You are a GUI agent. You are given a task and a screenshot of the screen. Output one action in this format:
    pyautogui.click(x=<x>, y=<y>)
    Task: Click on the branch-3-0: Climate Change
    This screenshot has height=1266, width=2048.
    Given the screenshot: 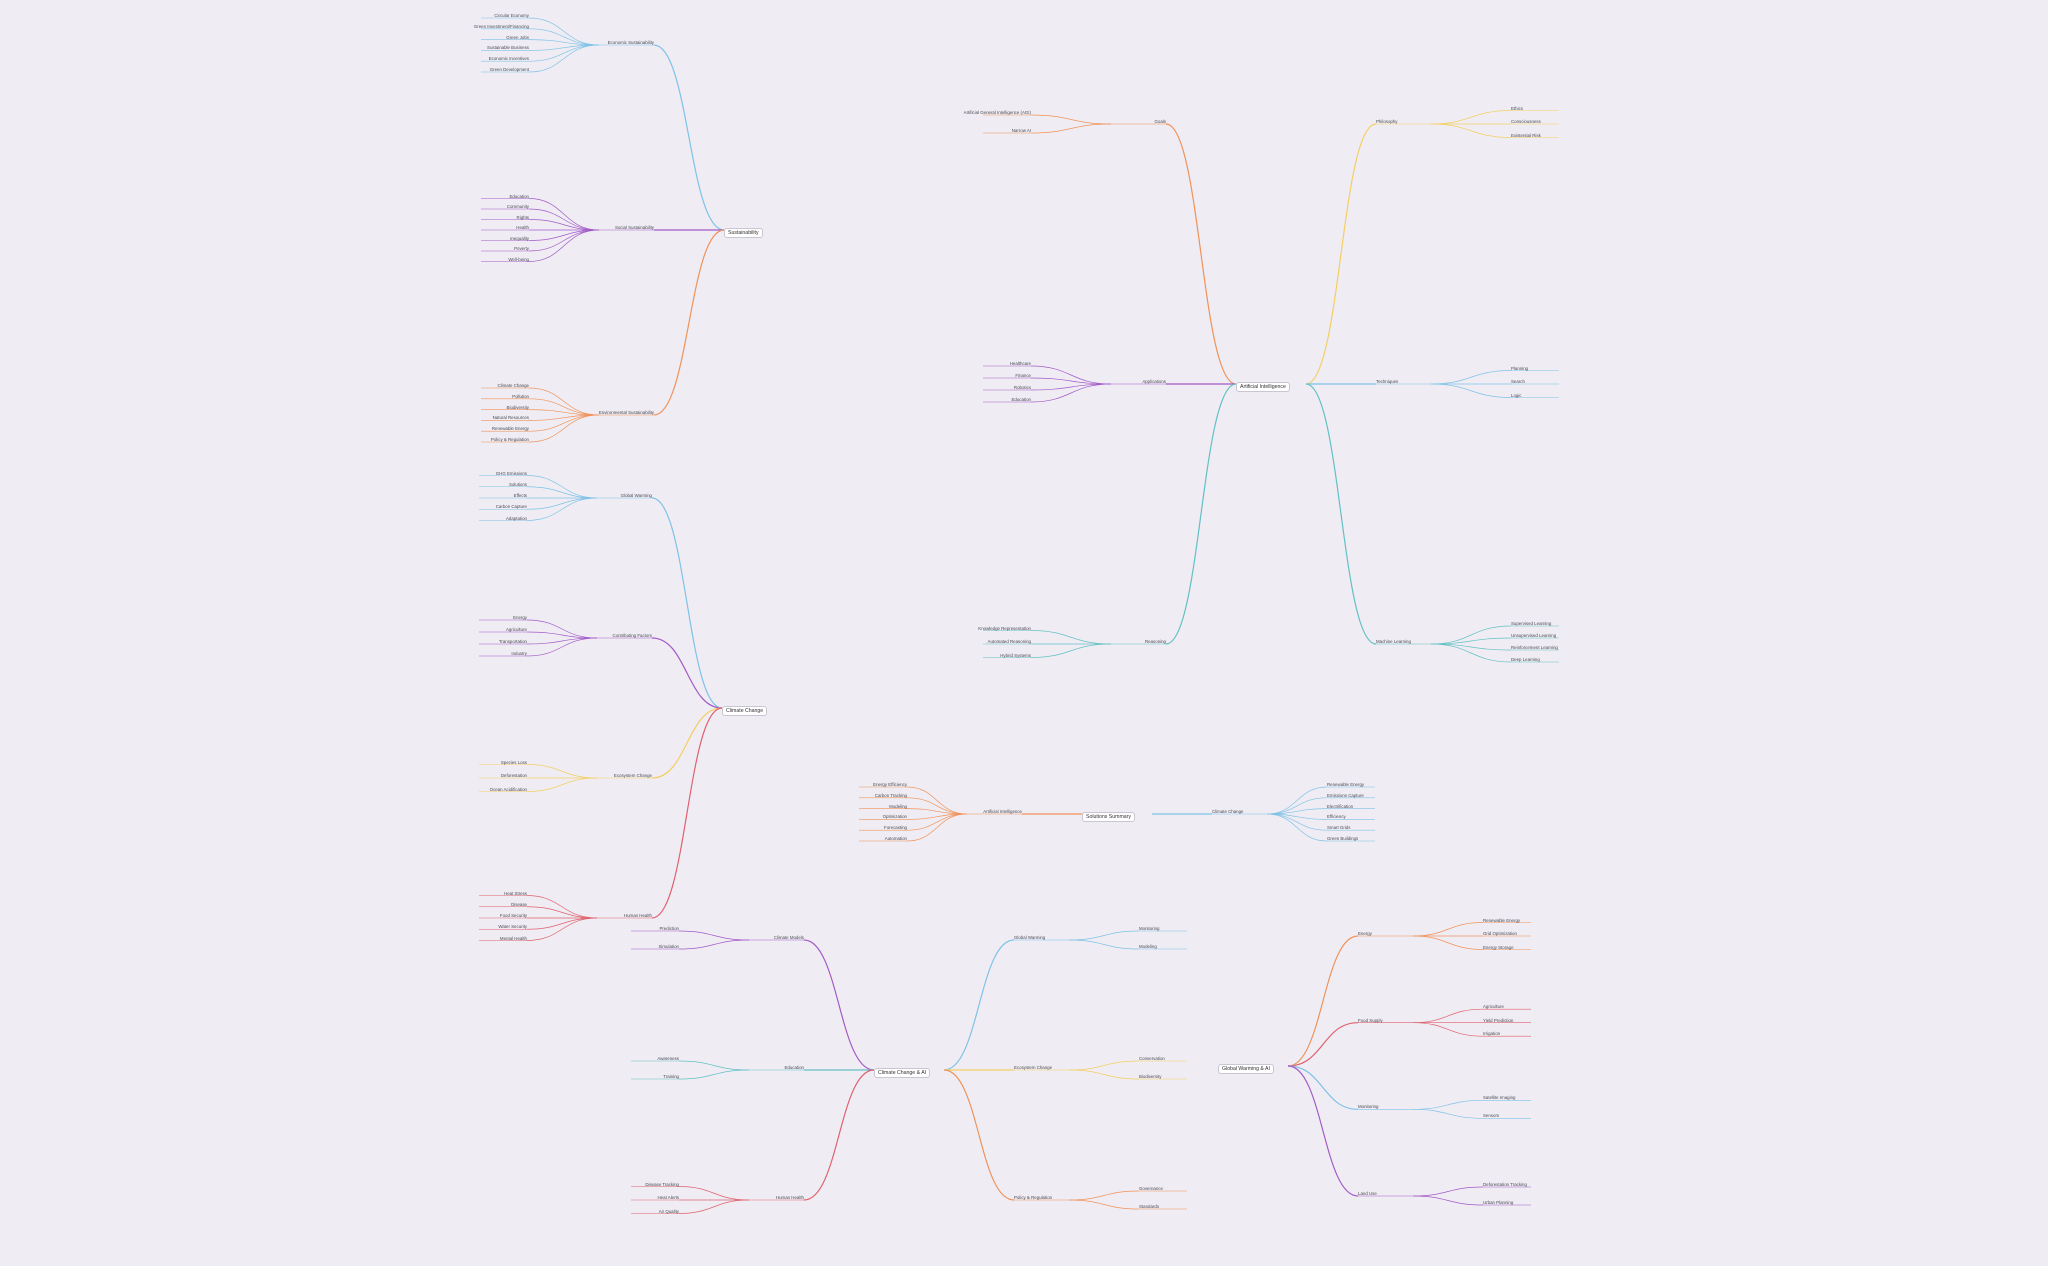 What is the action you would take?
    pyautogui.click(x=1228, y=811)
    